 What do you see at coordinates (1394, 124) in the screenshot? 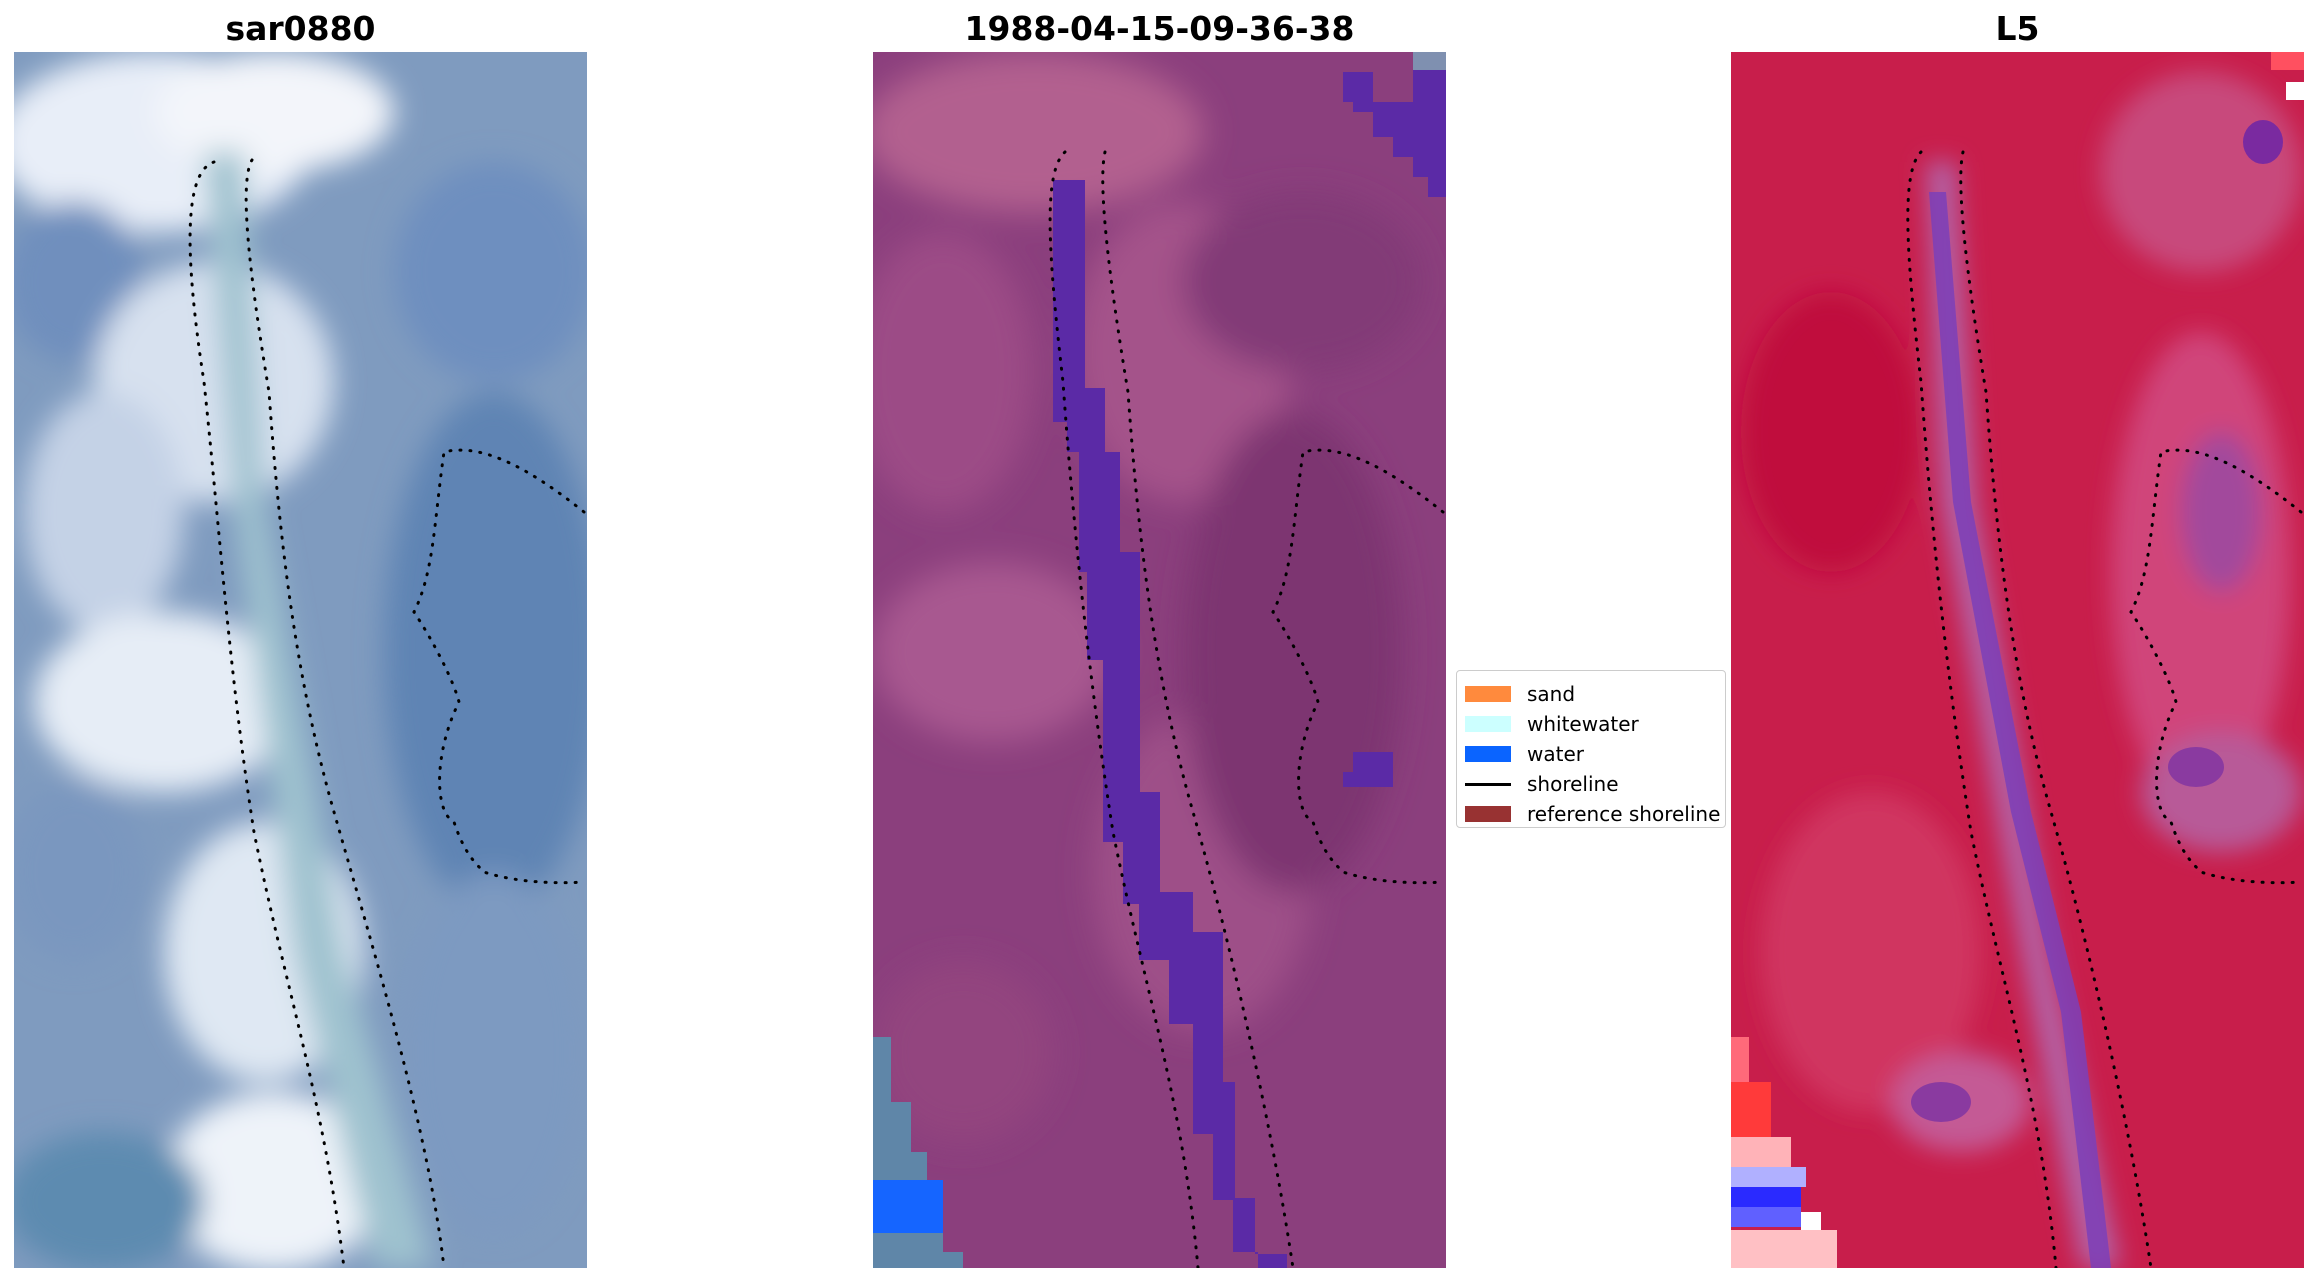
I see `water-region-top-right` at bounding box center [1394, 124].